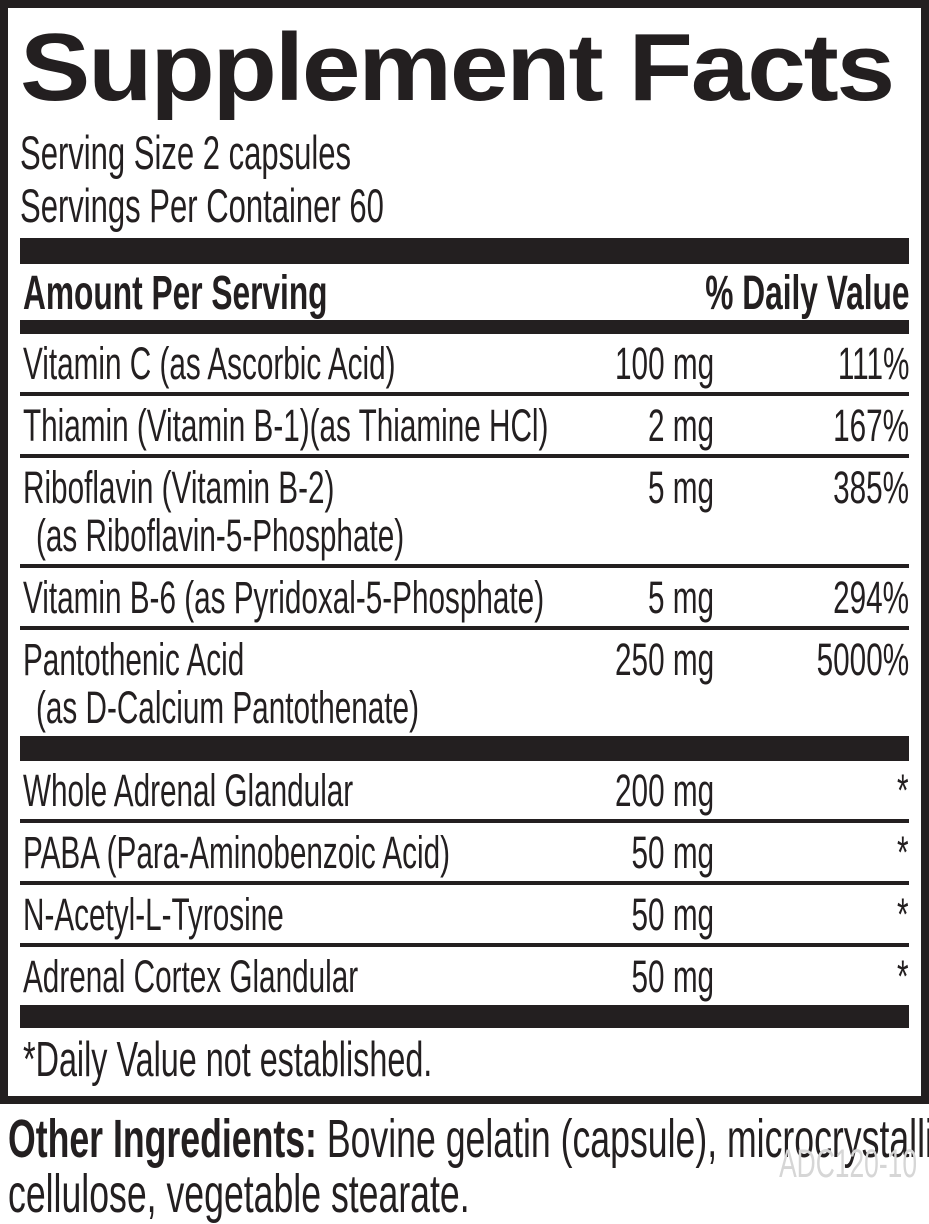 The image size is (929, 1224). What do you see at coordinates (464, 327) in the screenshot?
I see `divider-bar-header` at bounding box center [464, 327].